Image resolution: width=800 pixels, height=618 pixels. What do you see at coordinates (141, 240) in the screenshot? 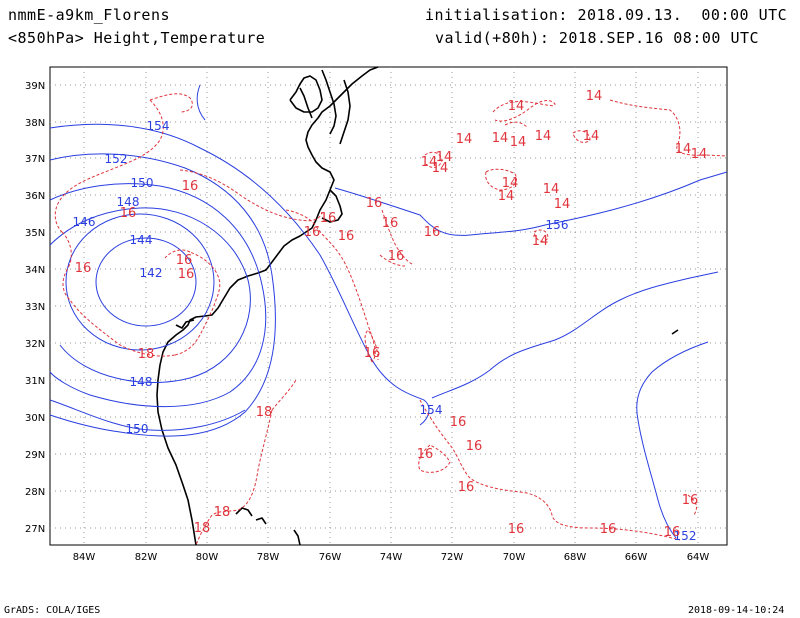
I see `height-label: 144` at bounding box center [141, 240].